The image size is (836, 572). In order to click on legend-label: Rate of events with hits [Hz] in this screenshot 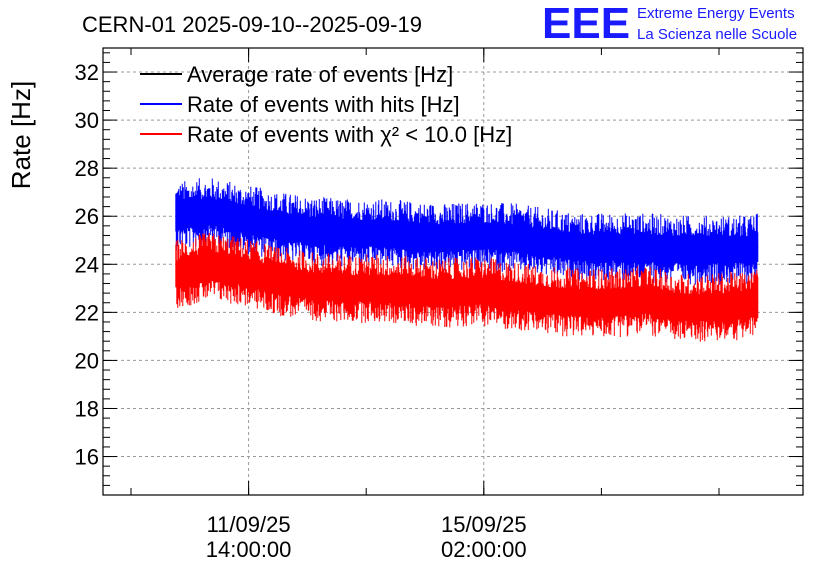, I will do `click(323, 104)`.